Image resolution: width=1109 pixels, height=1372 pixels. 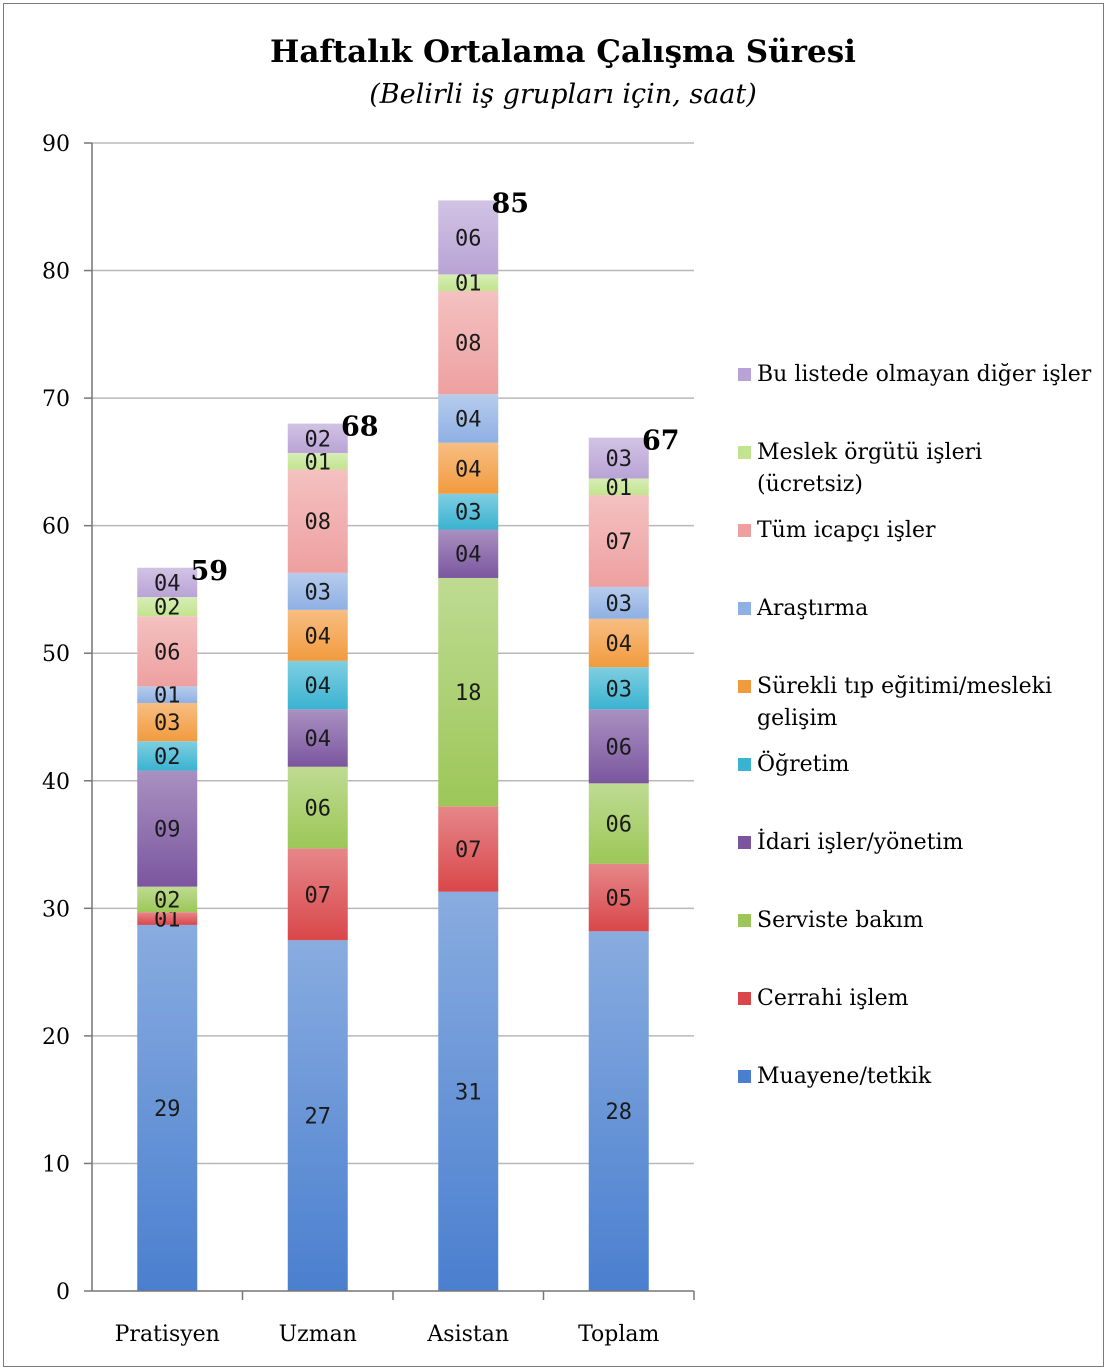 I want to click on legend-item-tum-icapci-isler: Tüm icapçı işler, so click(x=837, y=530).